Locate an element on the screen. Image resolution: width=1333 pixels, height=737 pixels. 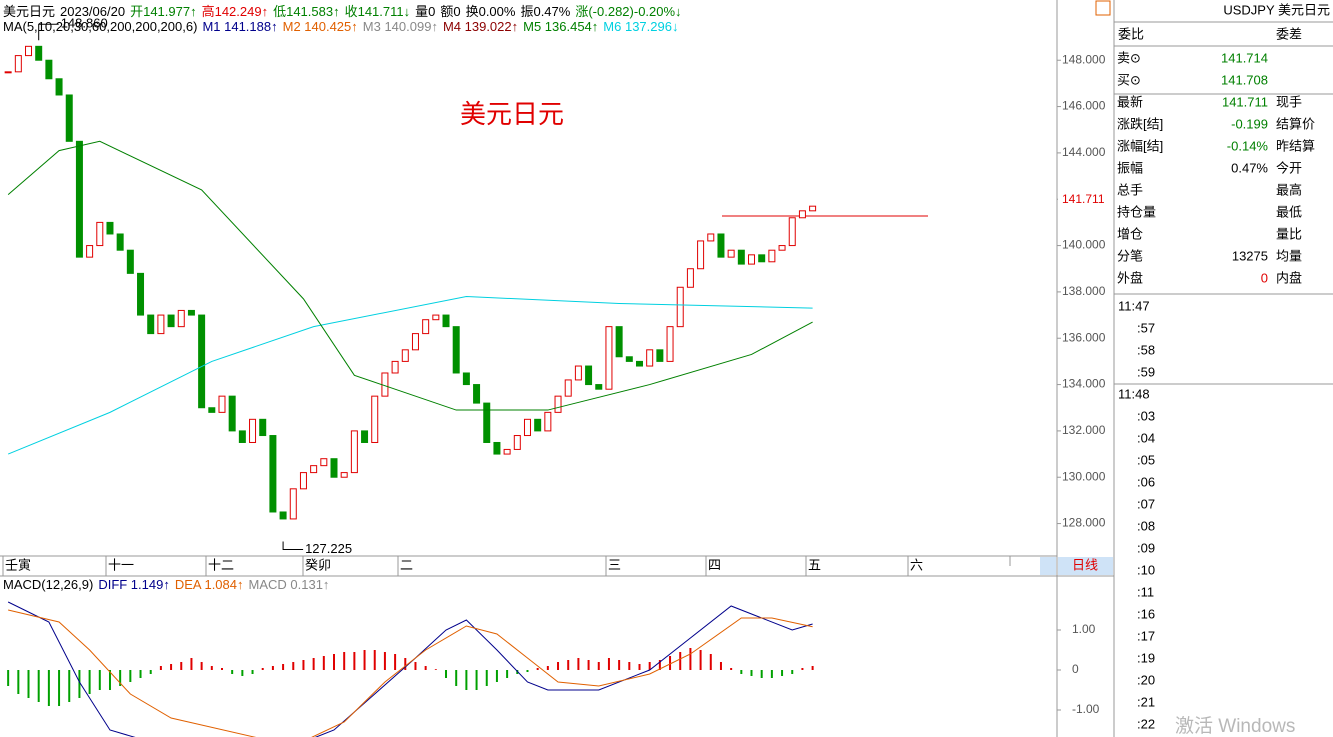
legend-item: 收141.711↓ is located at coordinates (377, 11).